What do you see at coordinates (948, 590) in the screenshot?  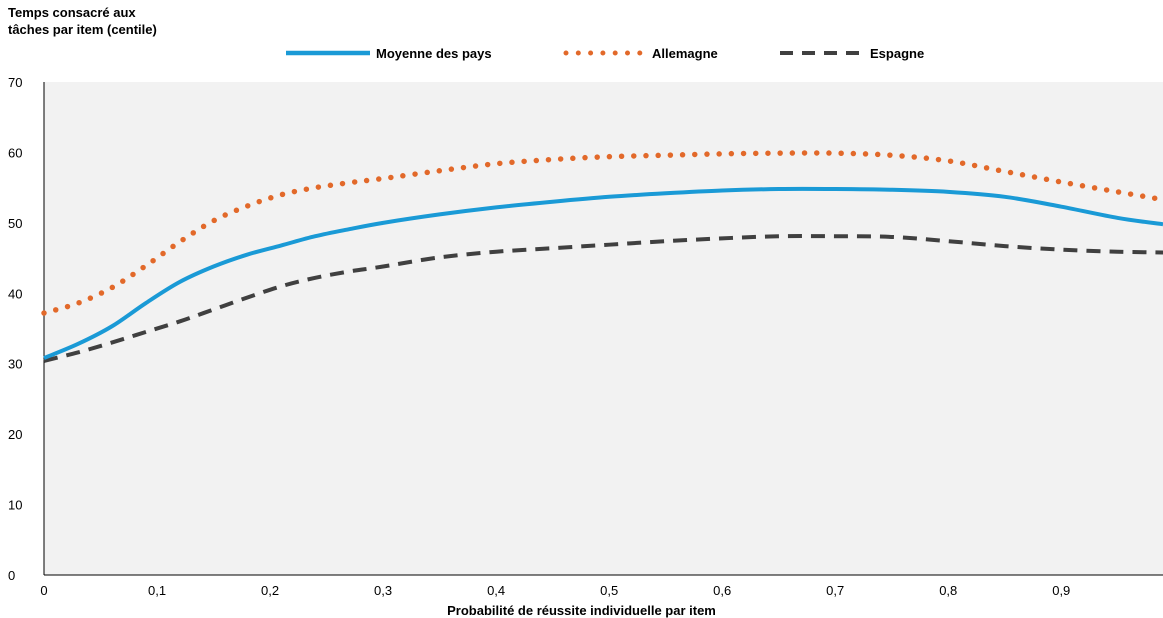 I see `x-tick-label: 0,8` at bounding box center [948, 590].